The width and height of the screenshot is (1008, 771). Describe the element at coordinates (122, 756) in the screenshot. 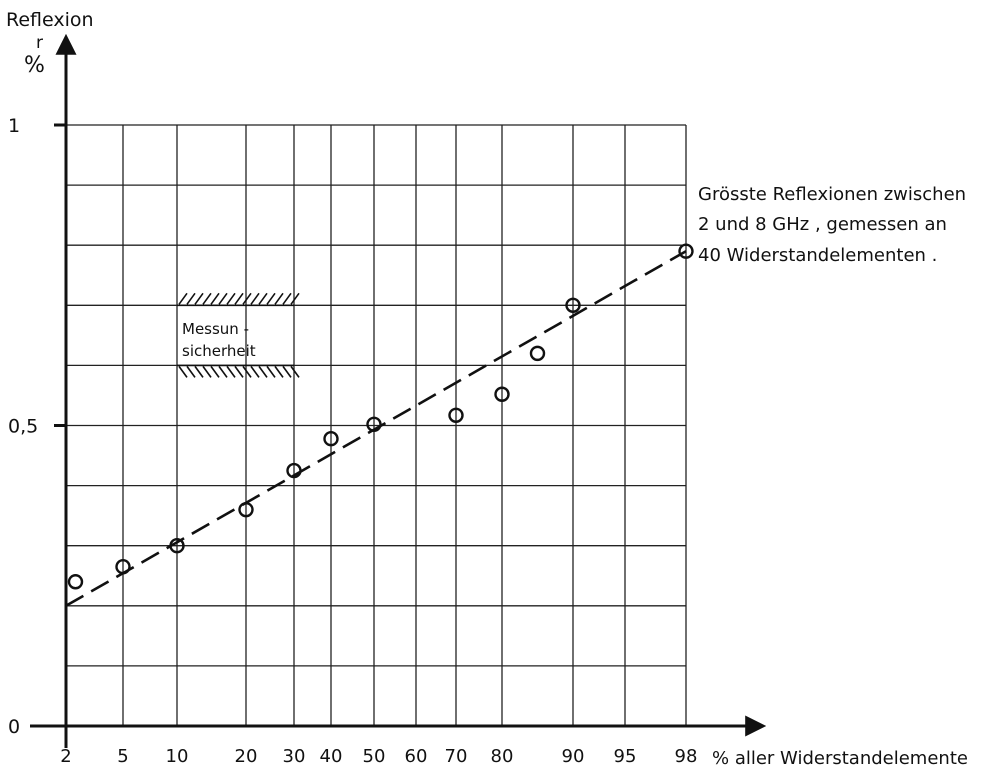

I see `x-tick-label: 5` at that location.